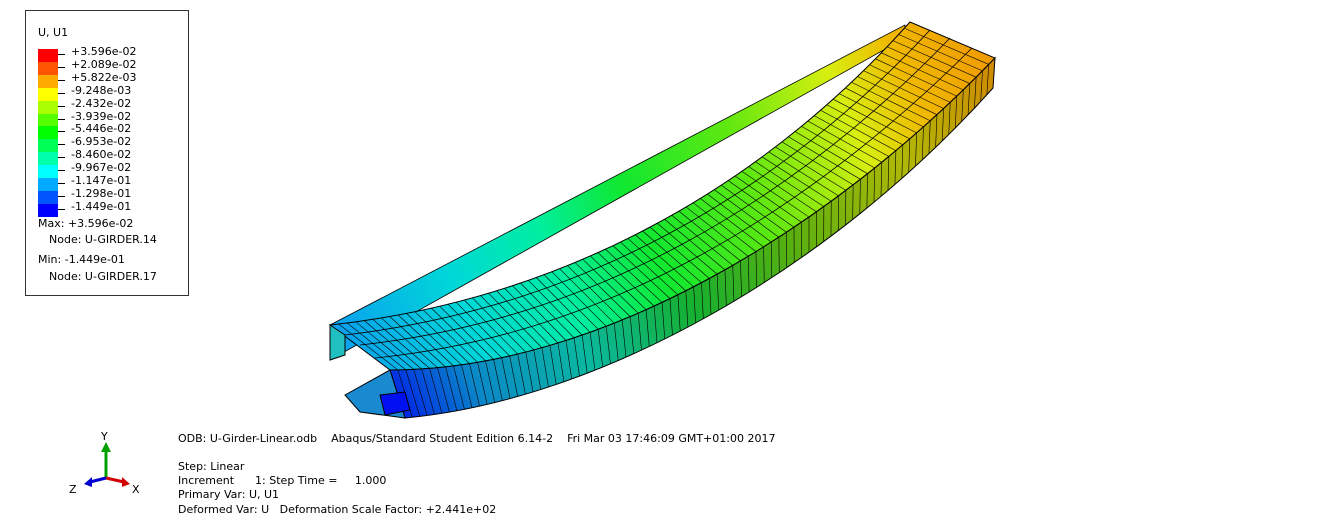  I want to click on z-axis-arrow, so click(98, 480).